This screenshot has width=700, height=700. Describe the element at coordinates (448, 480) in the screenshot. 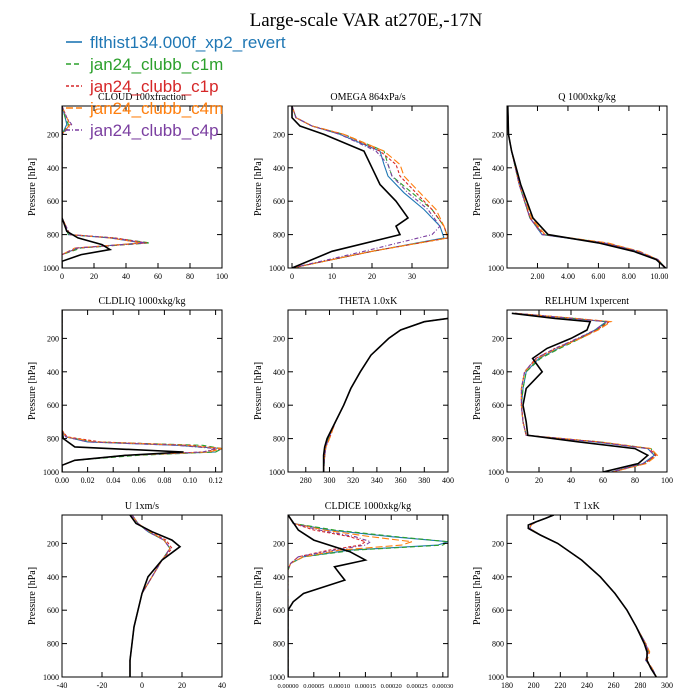

I see `x-tick-label: 400` at that location.